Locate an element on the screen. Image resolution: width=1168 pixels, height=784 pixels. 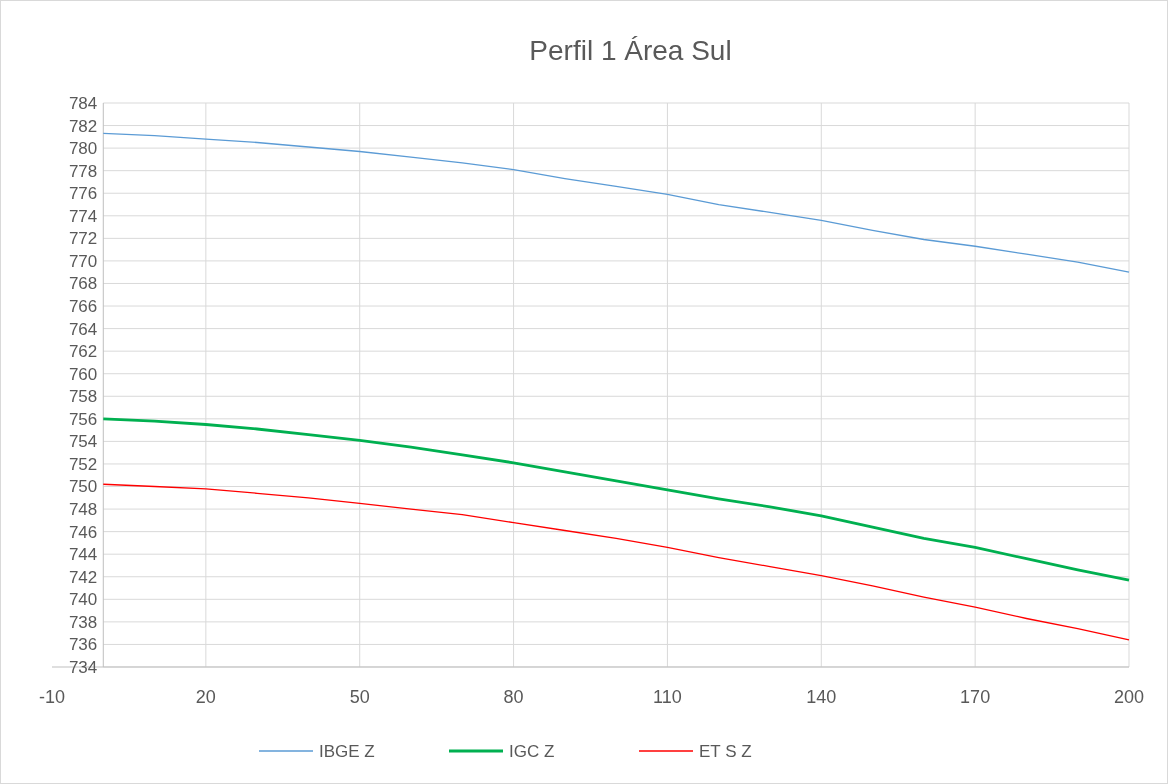
y-tick-label: 752 is located at coordinates (83, 464).